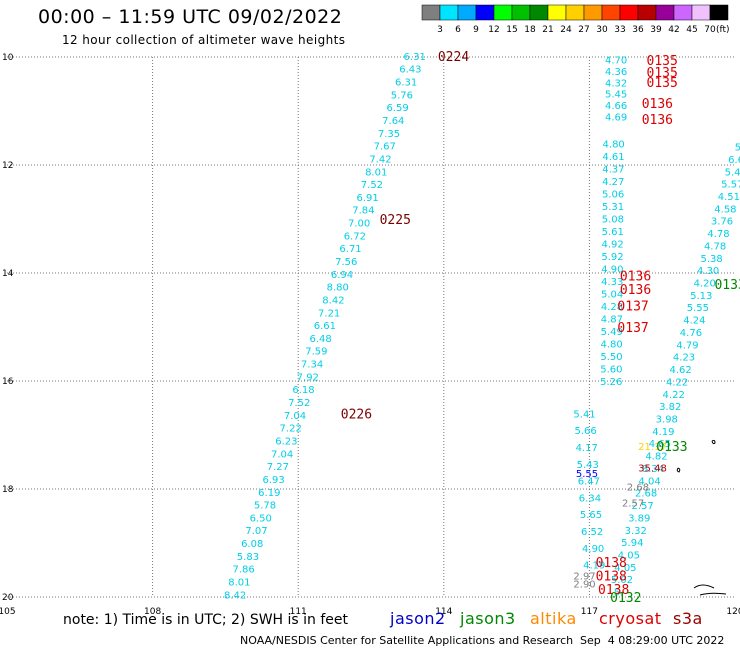 The image size is (740, 650). Describe the element at coordinates (8, 612) in the screenshot. I see `longitude-label: 105` at that location.